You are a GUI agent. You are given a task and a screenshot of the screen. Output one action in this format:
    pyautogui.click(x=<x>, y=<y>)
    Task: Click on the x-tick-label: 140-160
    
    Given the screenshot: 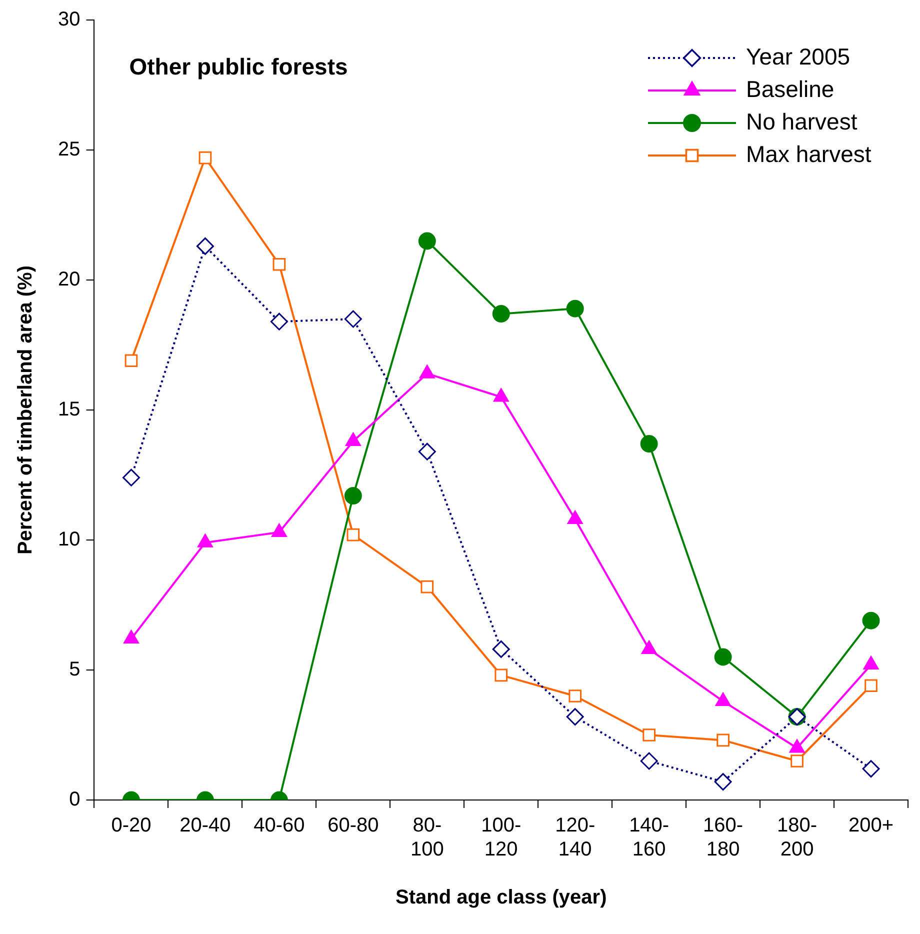 What is the action you would take?
    pyautogui.click(x=649, y=837)
    